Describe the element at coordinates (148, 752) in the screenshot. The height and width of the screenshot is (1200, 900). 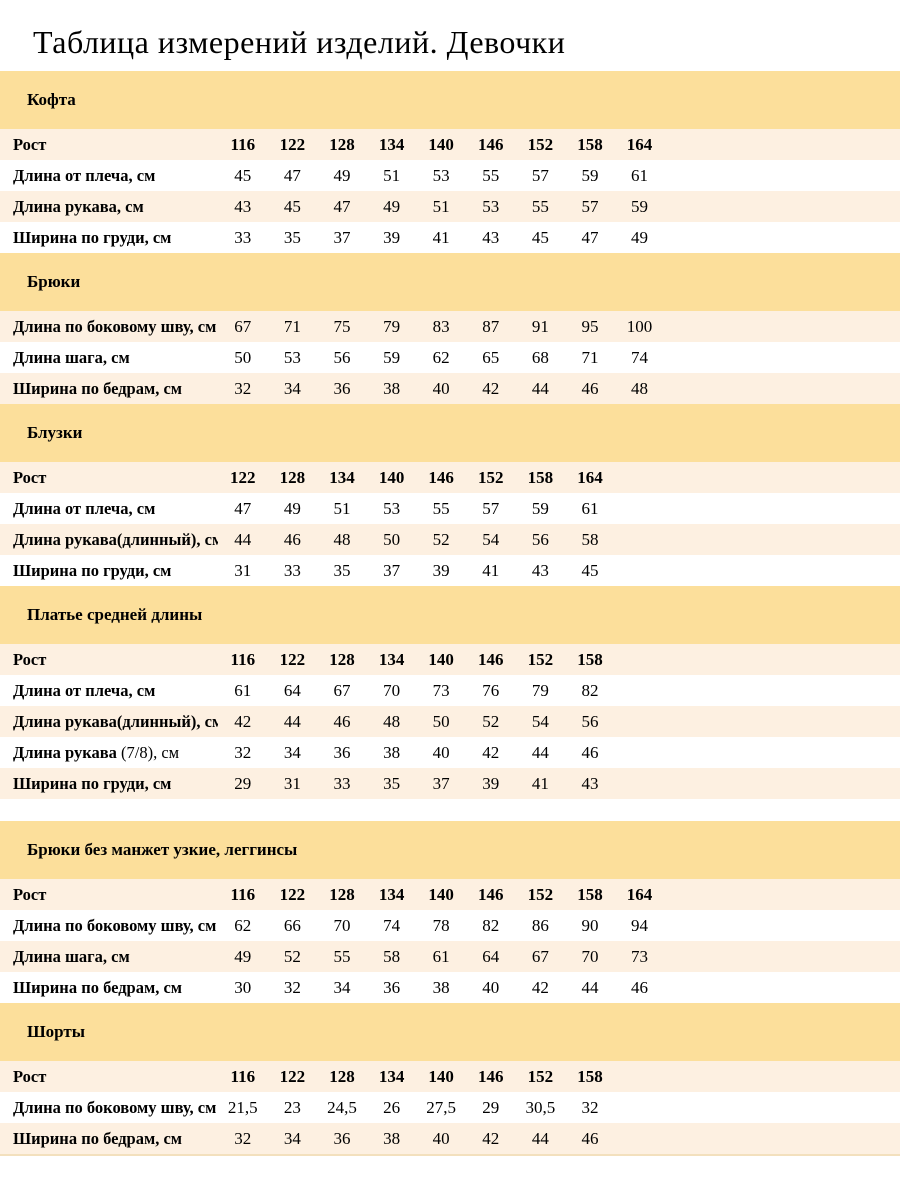
I see `row-label-light: (7/8), см` at that location.